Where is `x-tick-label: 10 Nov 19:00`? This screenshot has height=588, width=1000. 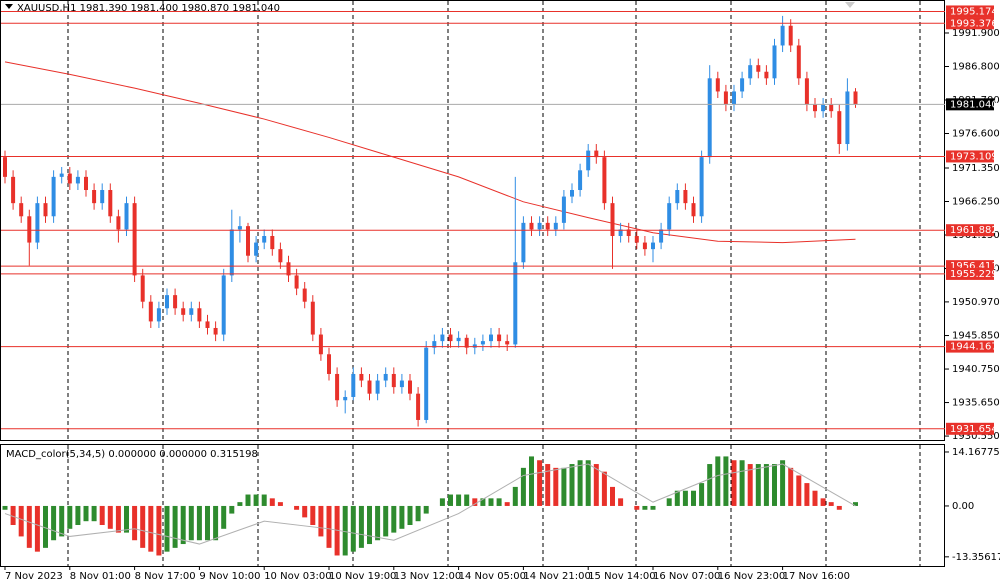 x-tick-label: 10 Nov 19:00 is located at coordinates (362, 576).